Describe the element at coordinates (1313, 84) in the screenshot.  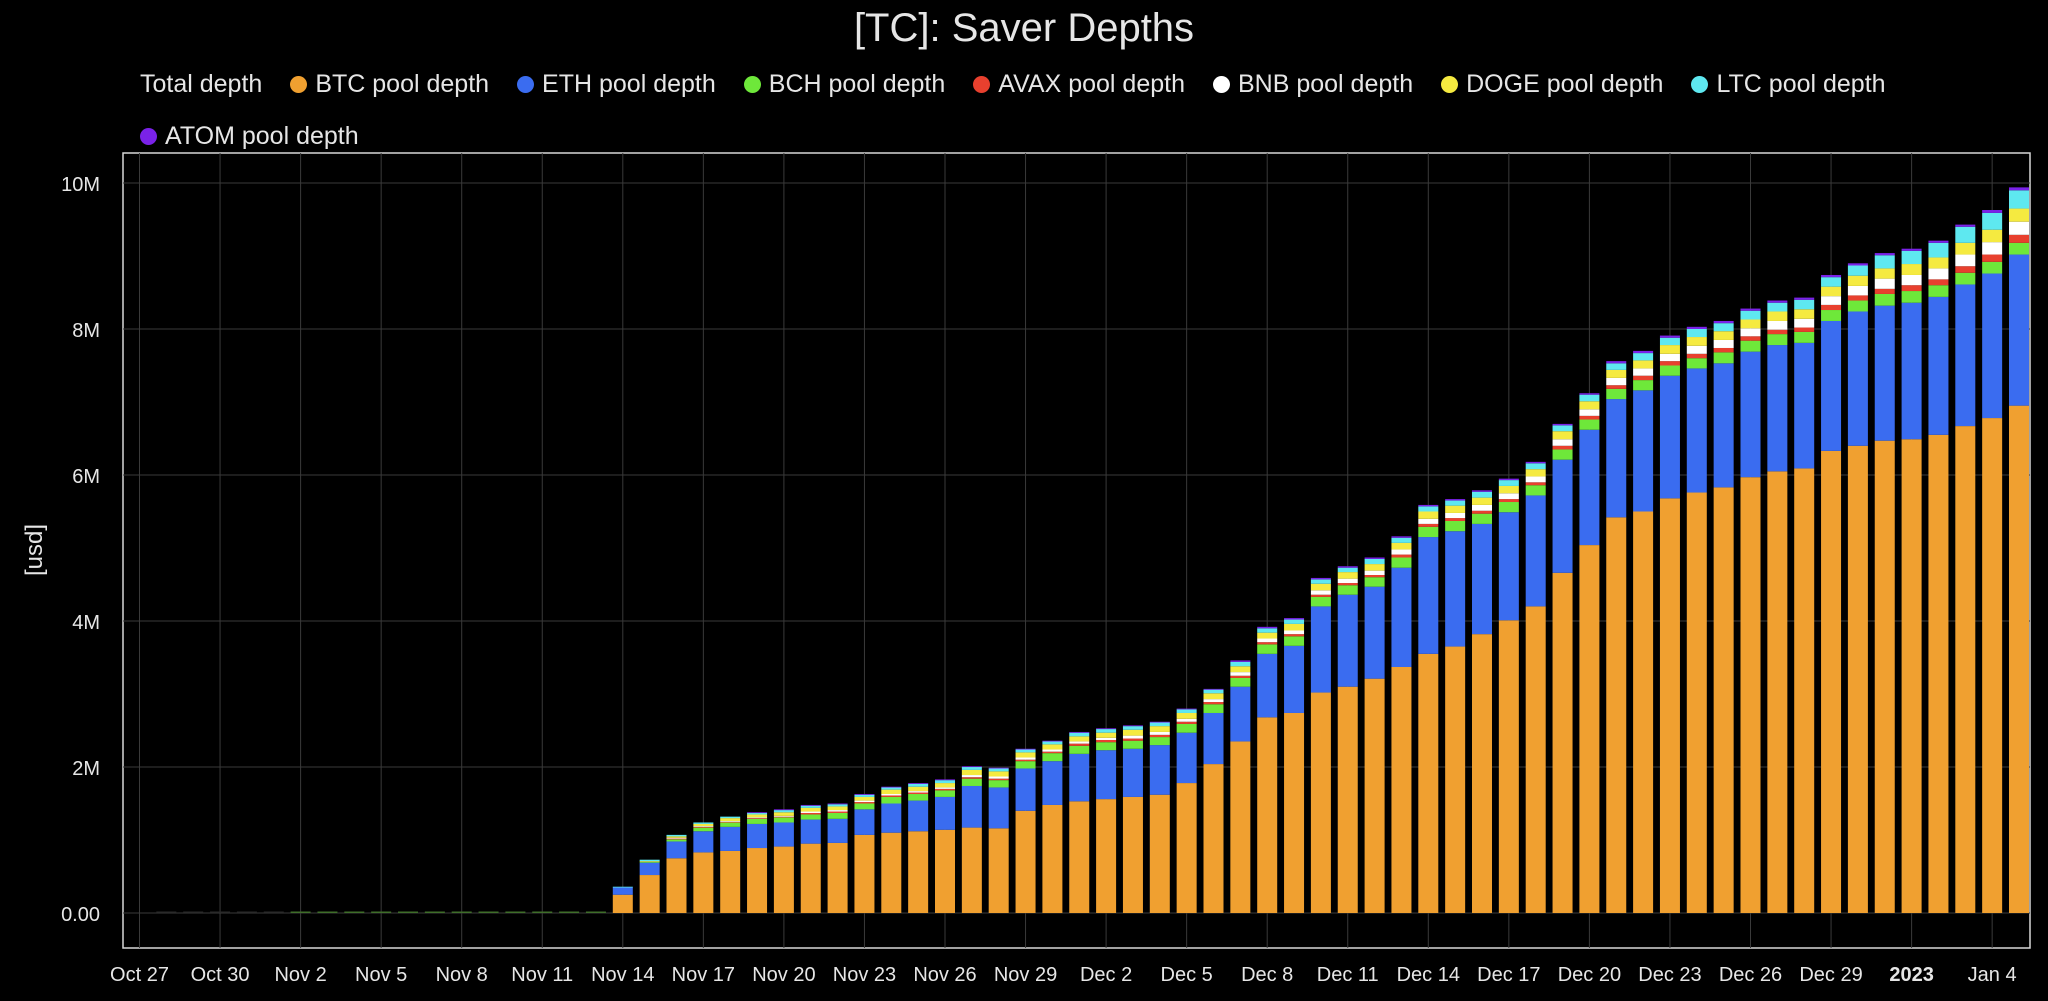
I see `legend-item: BNB pool depth` at that location.